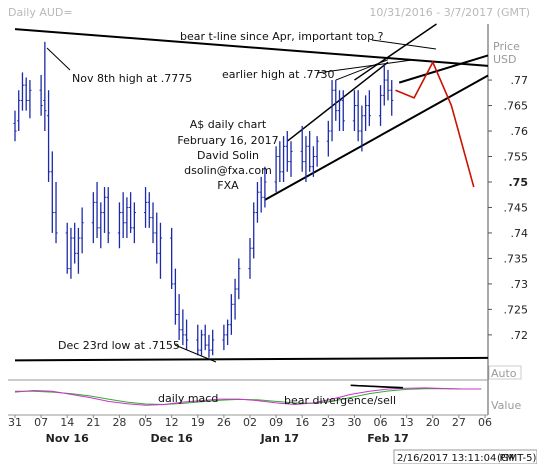 This screenshot has height=468, width=537. What do you see at coordinates (516, 309) in the screenshot?
I see `y-tick-label: .725` at bounding box center [516, 309].